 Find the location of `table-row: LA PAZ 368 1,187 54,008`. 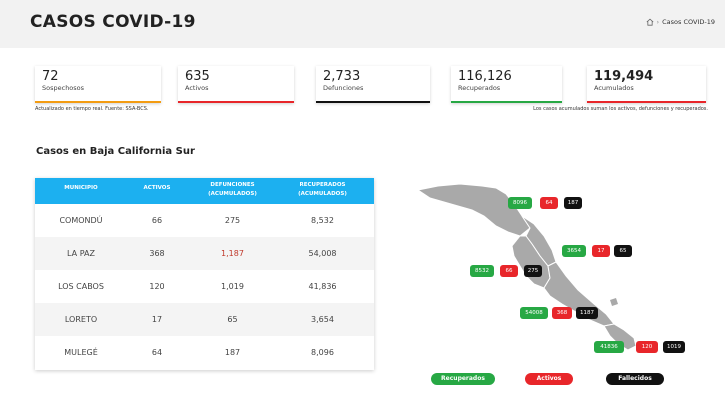

table-row: LA PAZ 368 1,187 54,008 is located at coordinates (204, 253).